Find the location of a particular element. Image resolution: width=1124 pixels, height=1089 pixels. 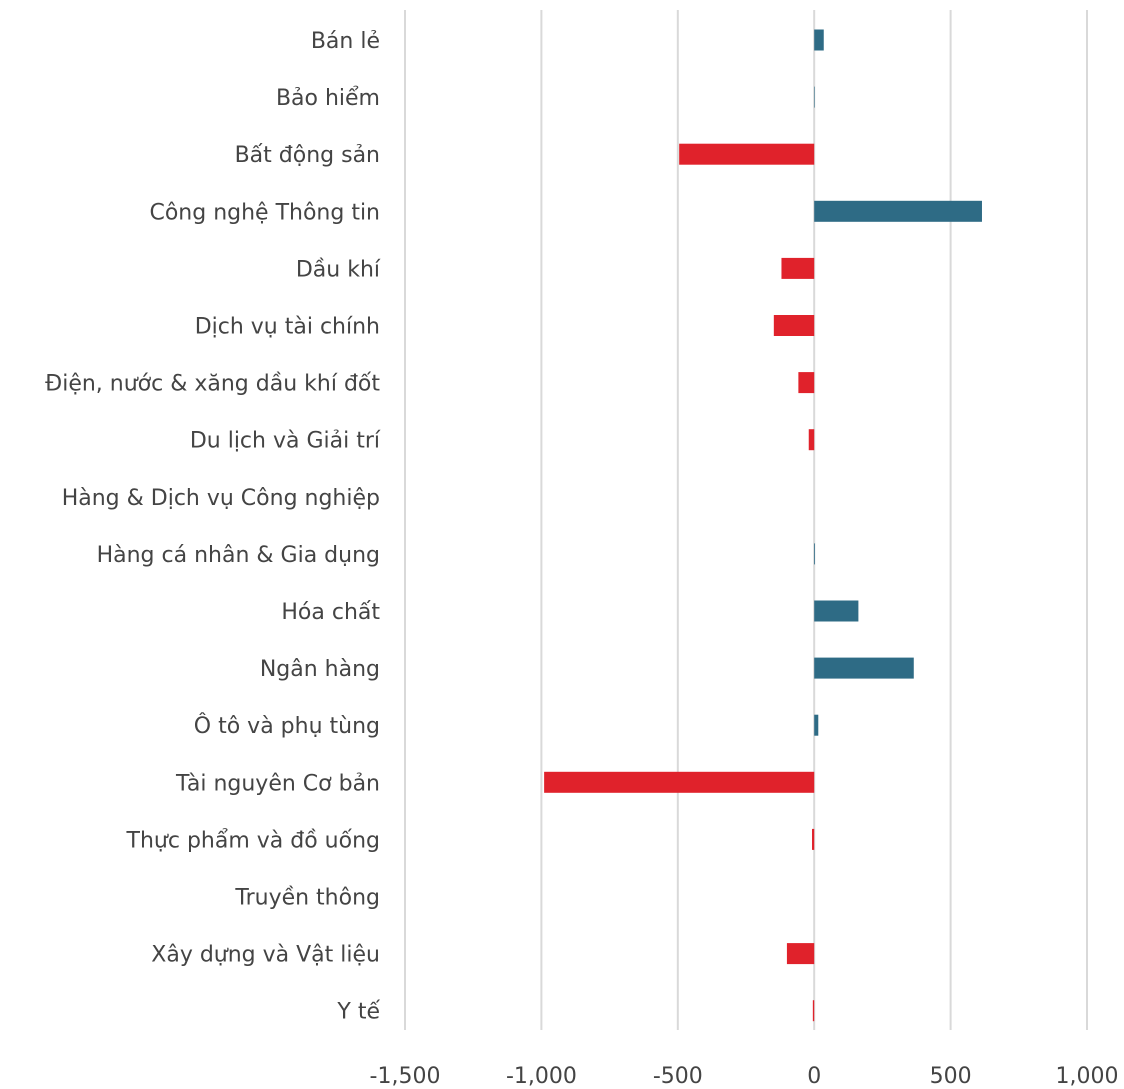

category-label: Dầu khí is located at coordinates (338, 269).